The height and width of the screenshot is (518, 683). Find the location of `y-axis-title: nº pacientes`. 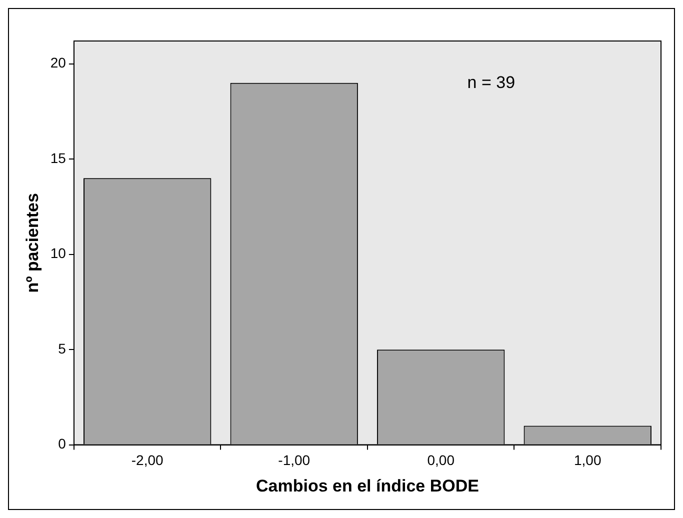

y-axis-title: nº pacientes is located at coordinates (32, 243).